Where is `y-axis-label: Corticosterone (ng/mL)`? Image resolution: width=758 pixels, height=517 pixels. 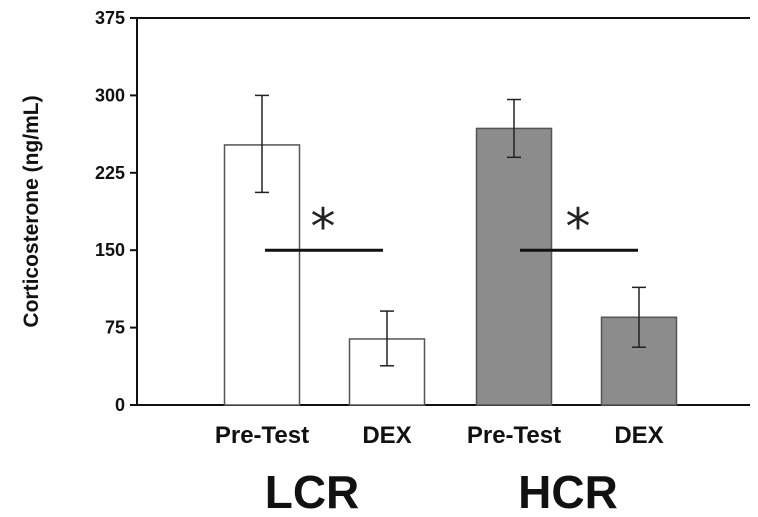
y-axis-label: Corticosterone (ng/mL) is located at coordinates (31, 211).